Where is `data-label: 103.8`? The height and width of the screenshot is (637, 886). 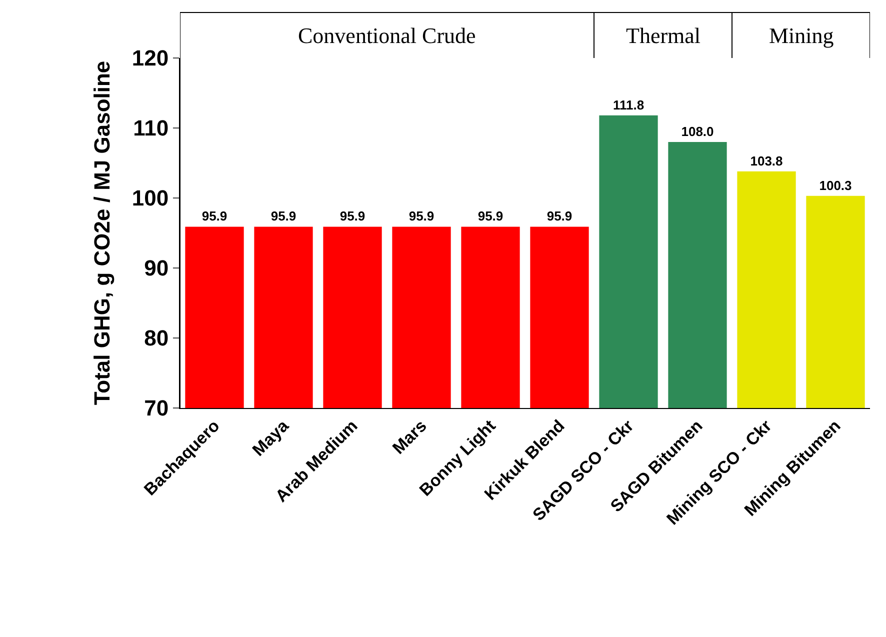 data-label: 103.8 is located at coordinates (766, 160).